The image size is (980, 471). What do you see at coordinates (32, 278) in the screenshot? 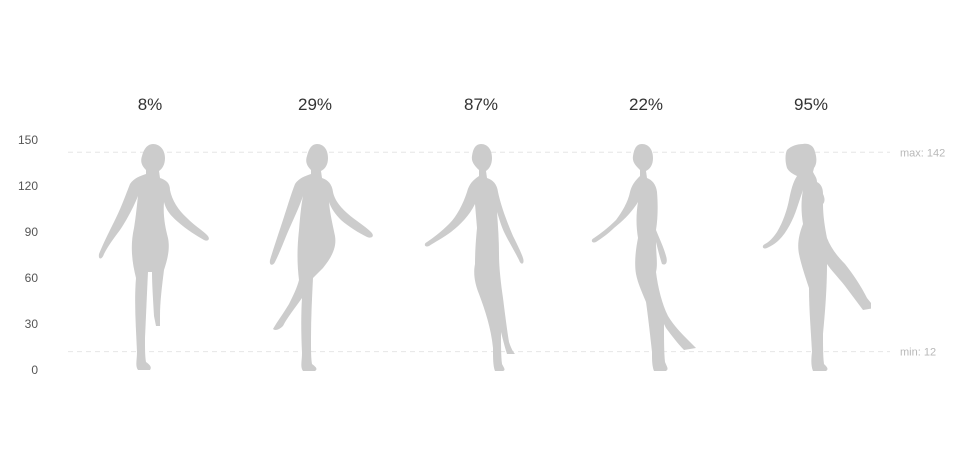
I see `y-tick-label: 60` at bounding box center [32, 278].